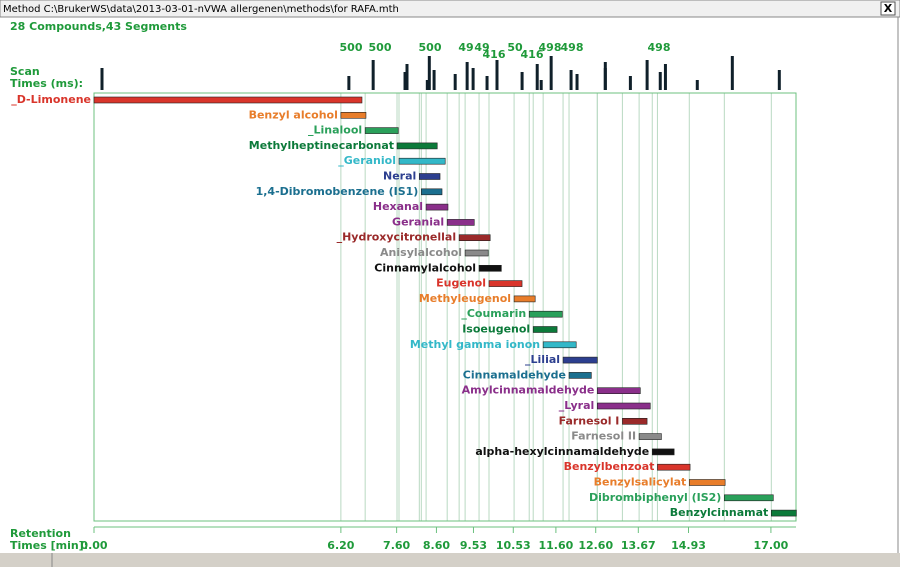 Image resolution: width=900 pixels, height=571 pixels. What do you see at coordinates (589, 420) in the screenshot?
I see `compound-label: Farnesol I` at bounding box center [589, 420].